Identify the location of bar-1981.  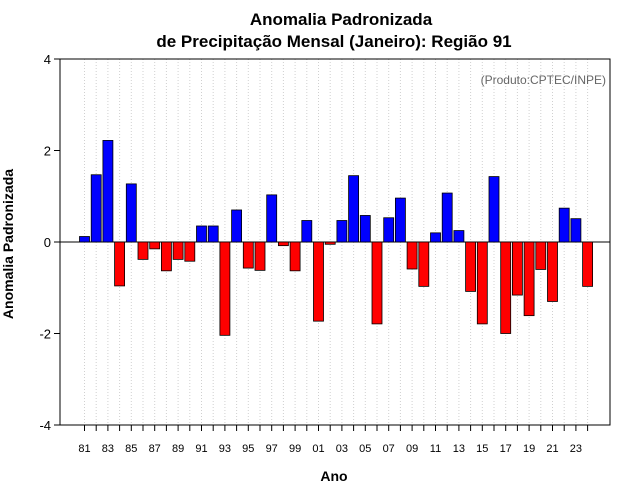
(84, 239).